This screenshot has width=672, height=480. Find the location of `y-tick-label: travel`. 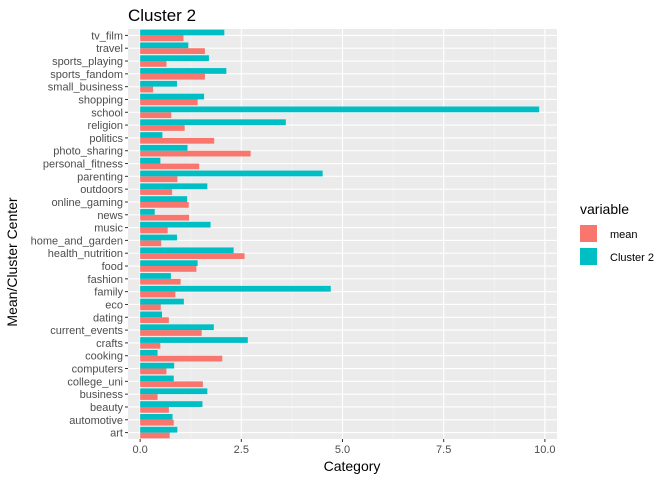

y-tick-label: travel is located at coordinates (109, 49).